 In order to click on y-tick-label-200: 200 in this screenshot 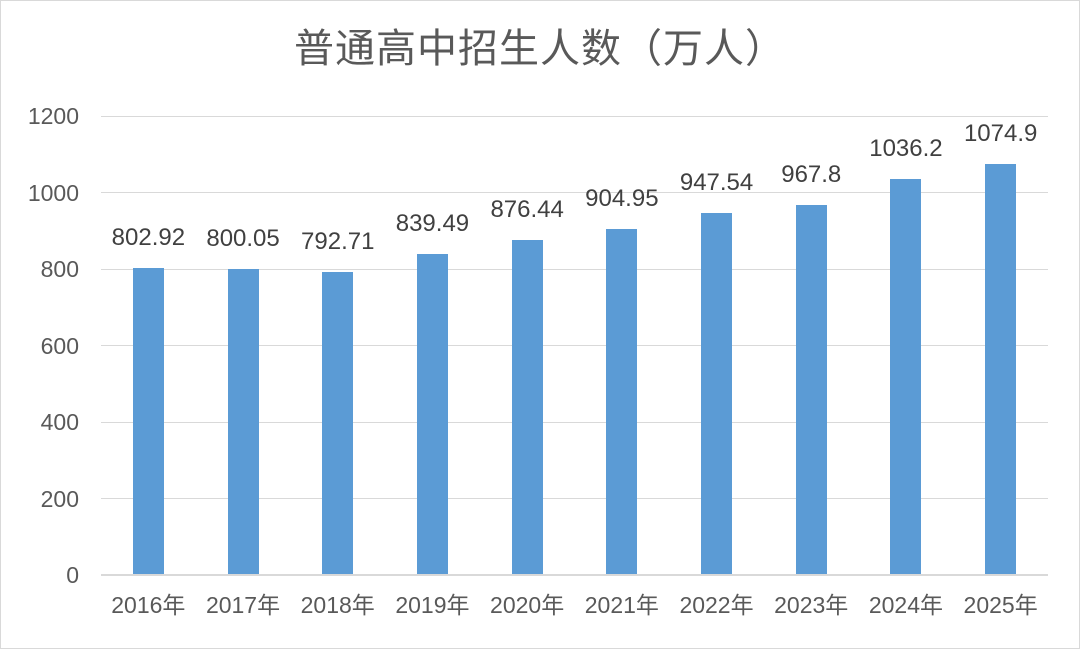, I will do `click(59, 498)`.